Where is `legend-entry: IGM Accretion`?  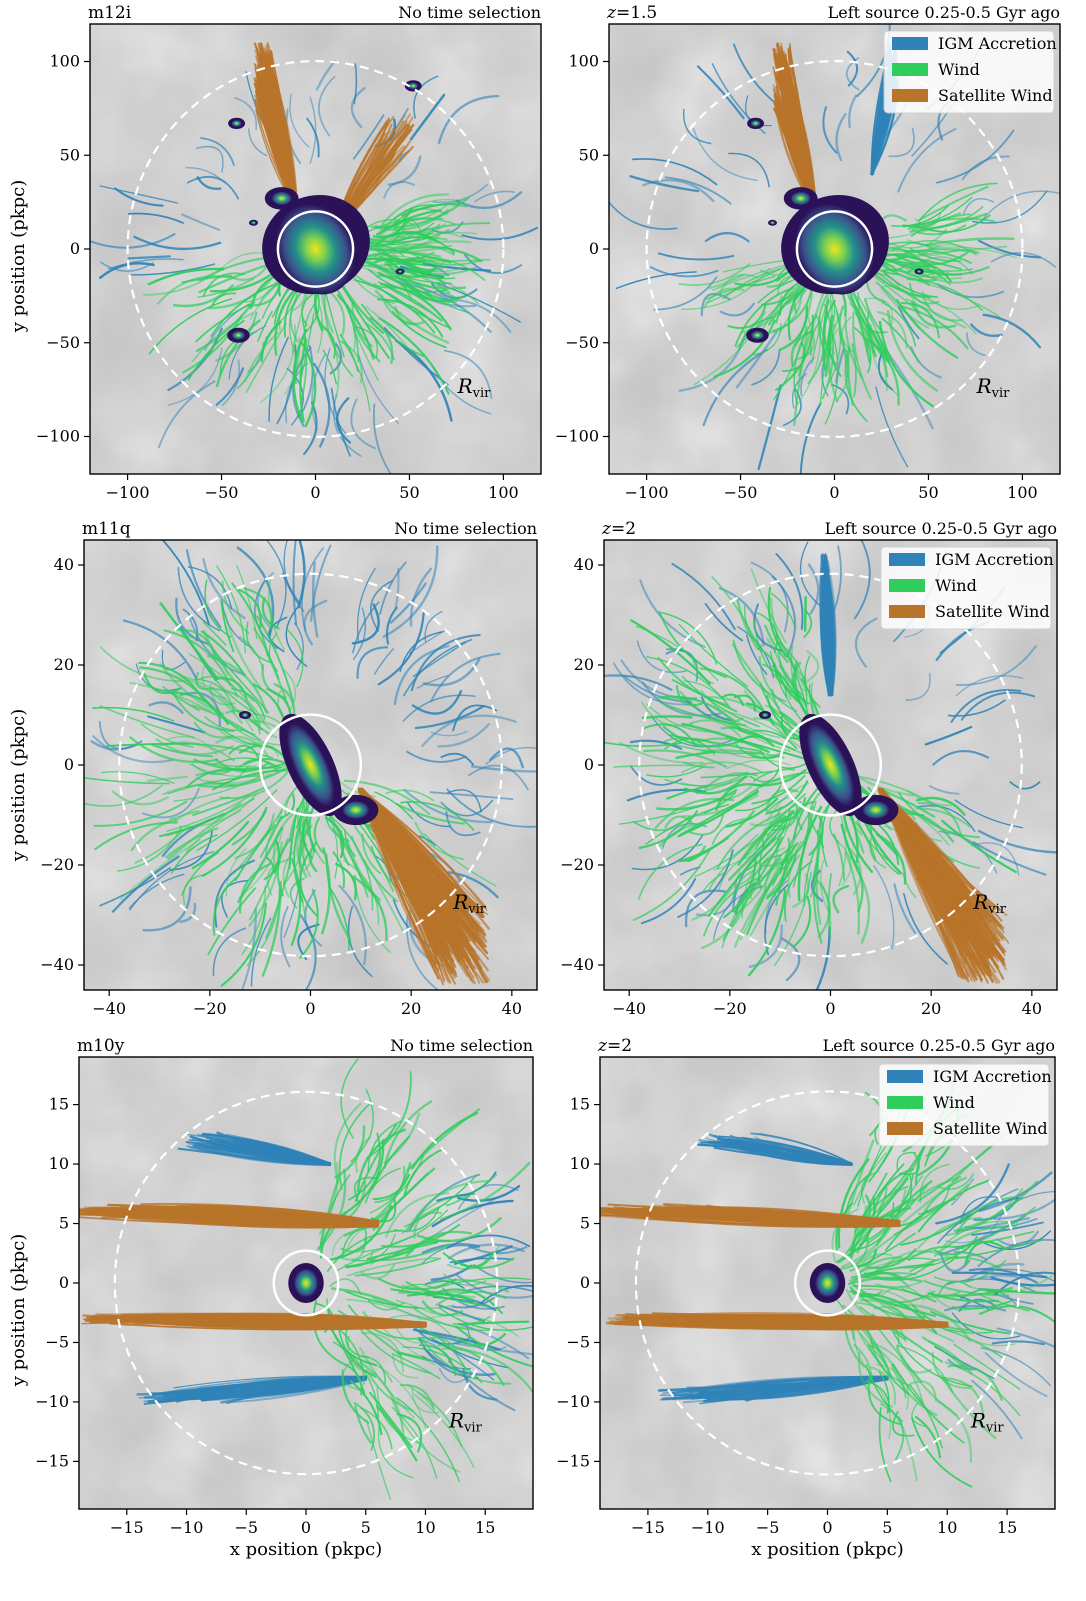
legend-entry: IGM Accretion is located at coordinates (992, 1076).